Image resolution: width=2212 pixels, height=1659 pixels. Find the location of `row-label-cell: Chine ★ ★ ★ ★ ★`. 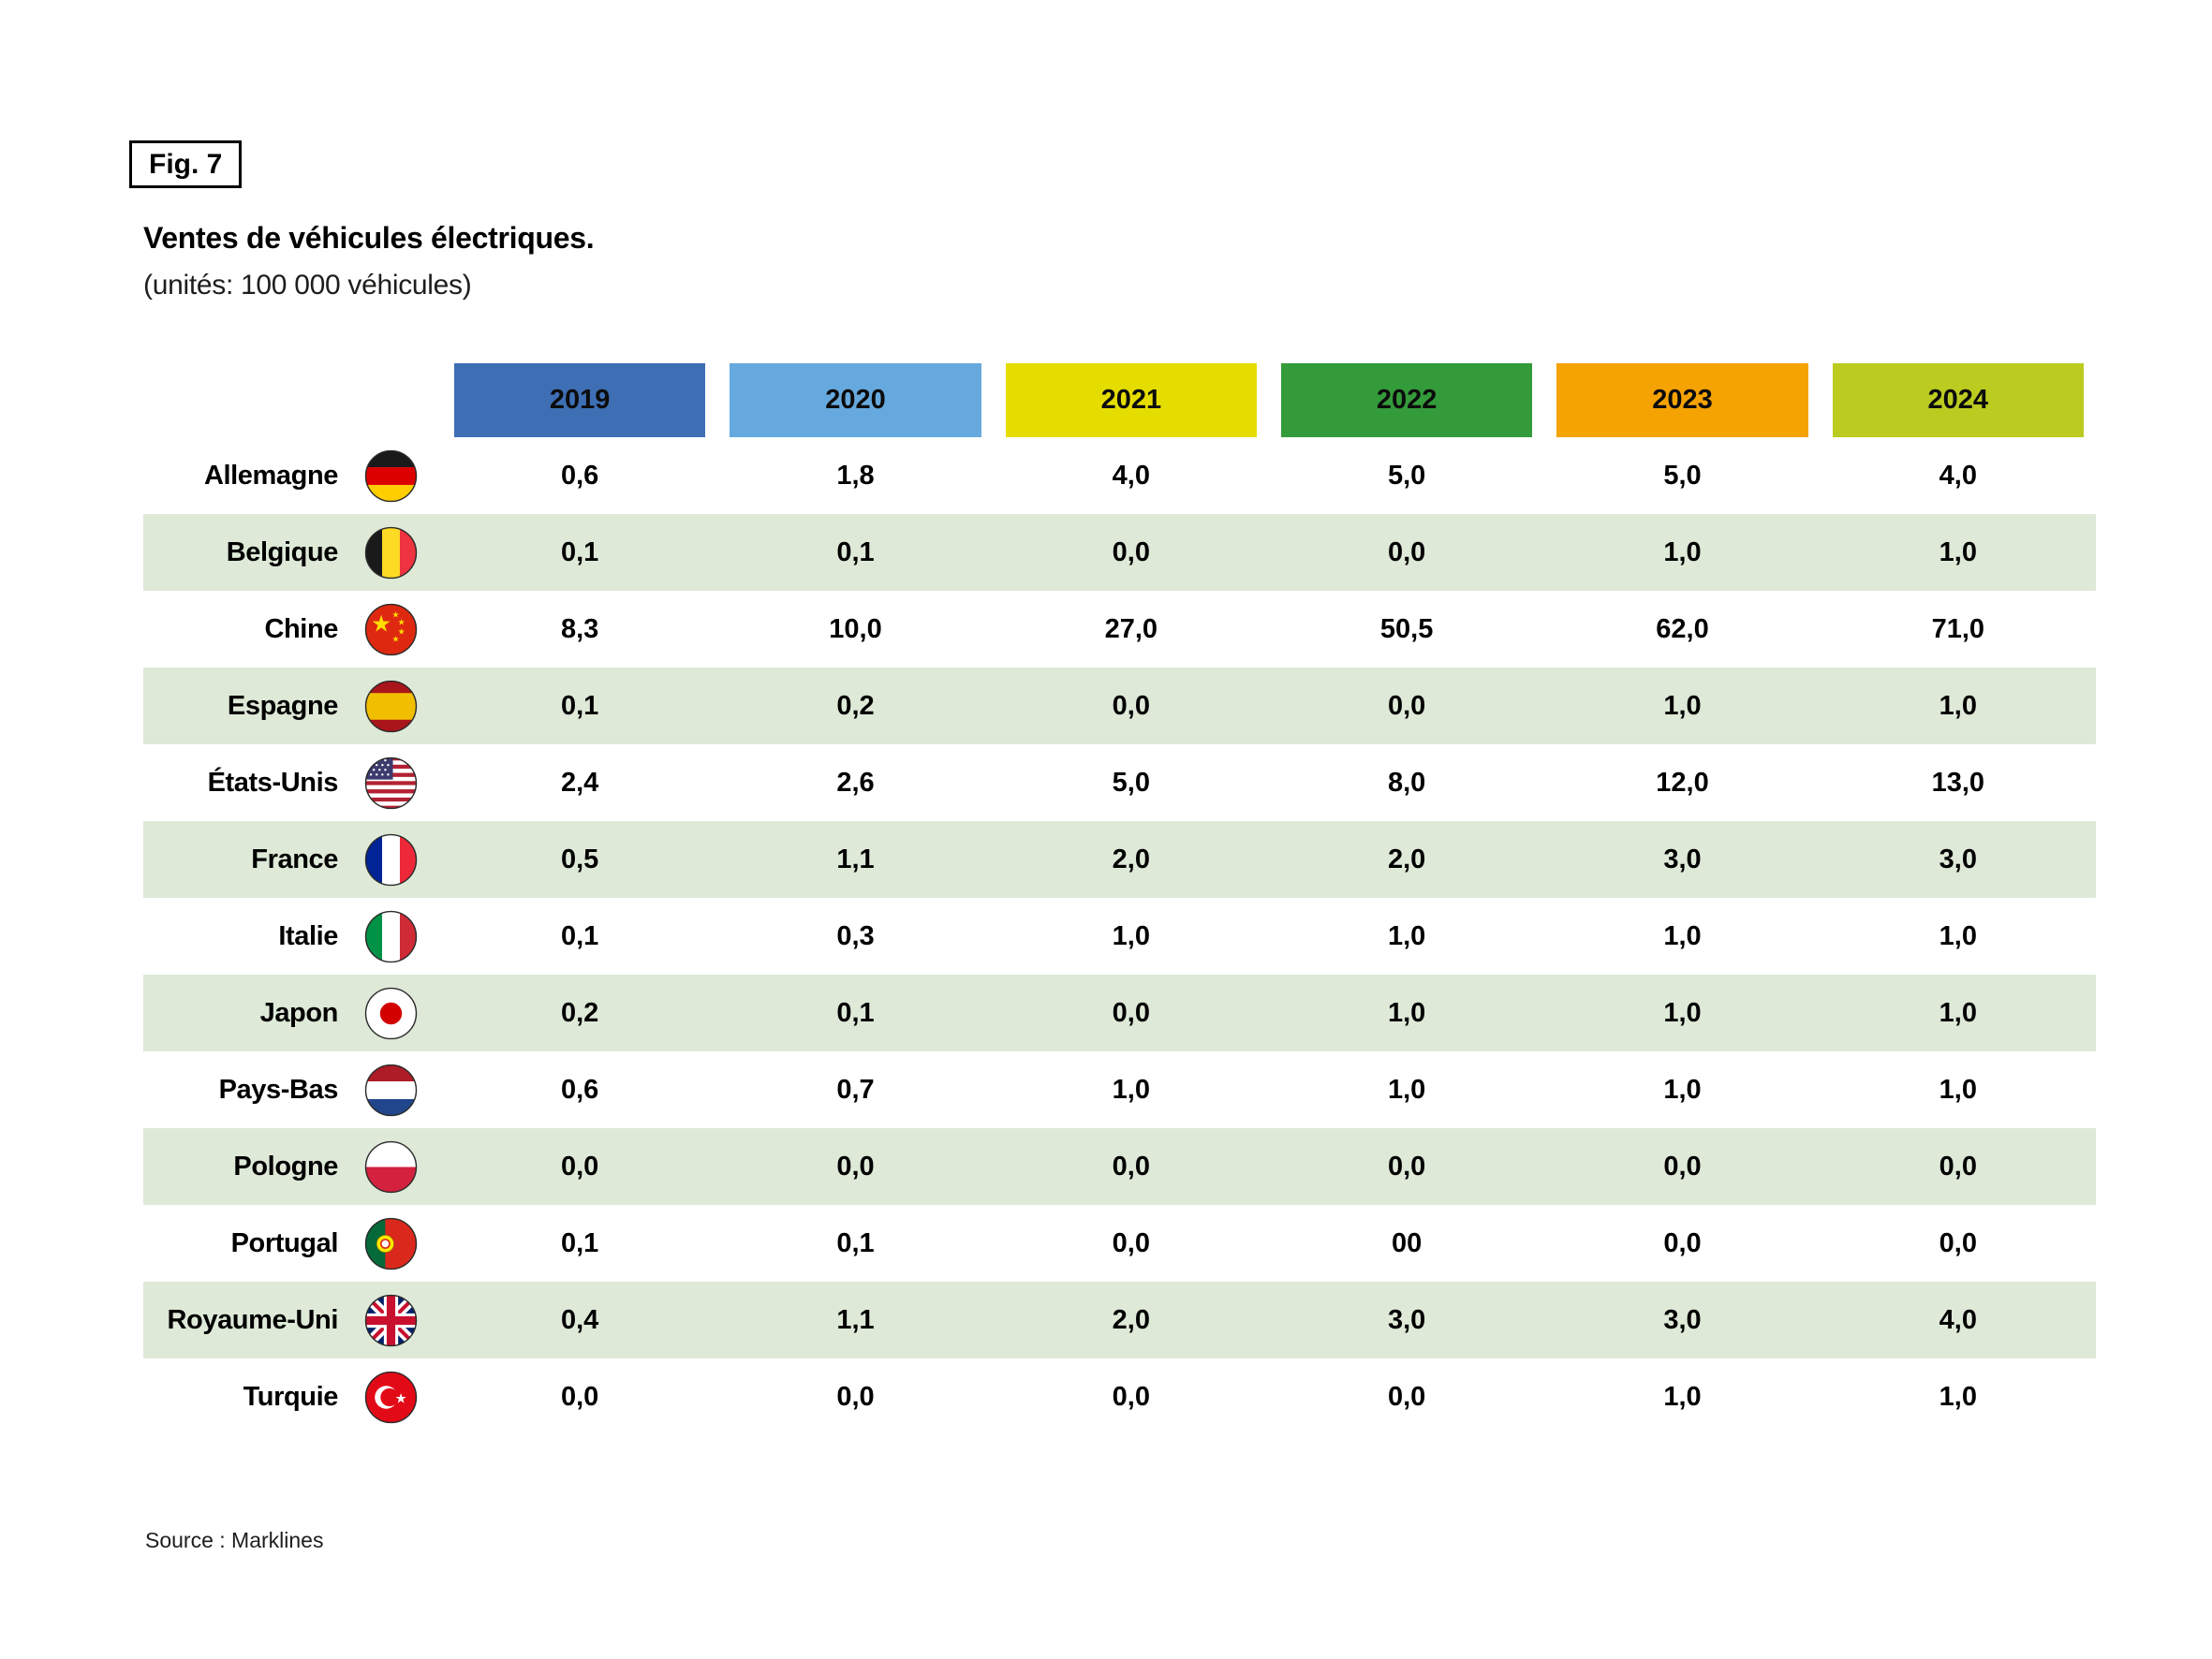

row-label-cell: Chine ★ ★ ★ ★ ★ is located at coordinates (292, 629).